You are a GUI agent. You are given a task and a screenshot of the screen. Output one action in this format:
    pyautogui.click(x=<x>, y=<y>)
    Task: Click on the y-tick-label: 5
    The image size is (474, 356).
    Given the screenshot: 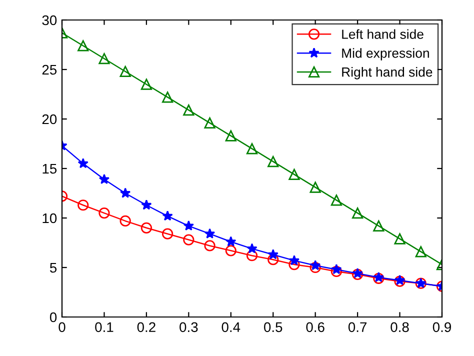 What is the action you would take?
    pyautogui.click(x=53, y=267)
    